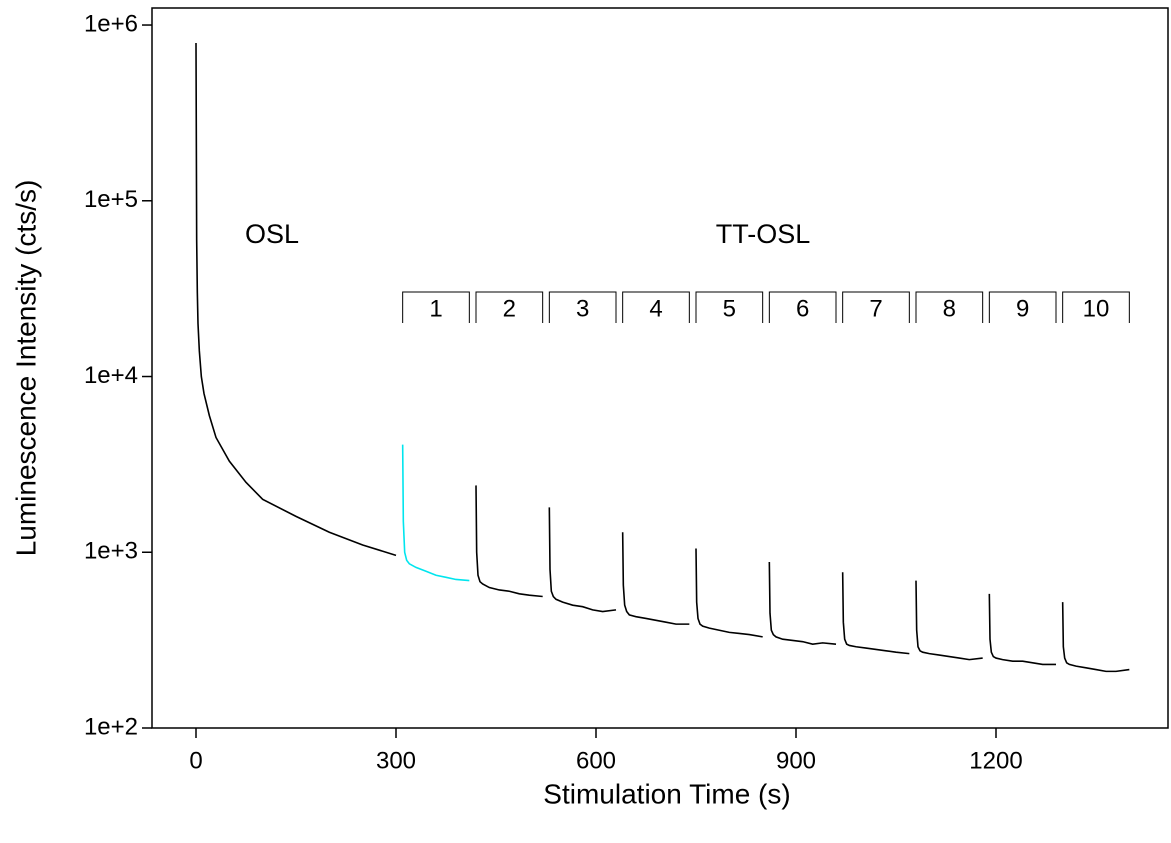 The width and height of the screenshot is (1171, 843). What do you see at coordinates (396, 760) in the screenshot?
I see `x-tick-label: 300` at bounding box center [396, 760].